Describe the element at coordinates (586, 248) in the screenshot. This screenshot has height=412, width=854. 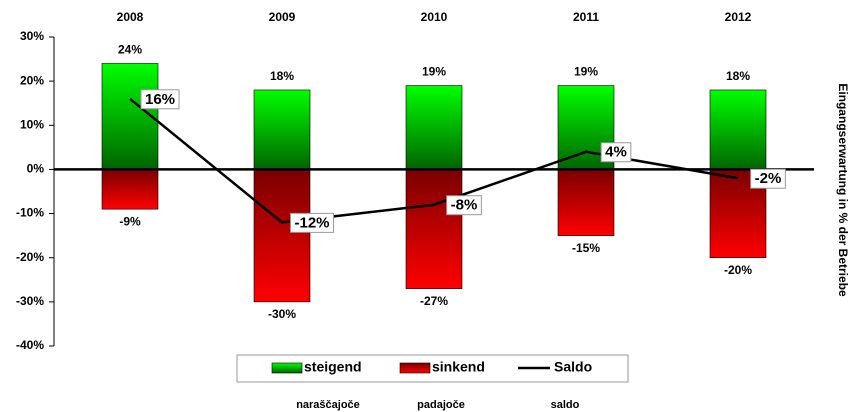
I see `data-label: -15%` at that location.